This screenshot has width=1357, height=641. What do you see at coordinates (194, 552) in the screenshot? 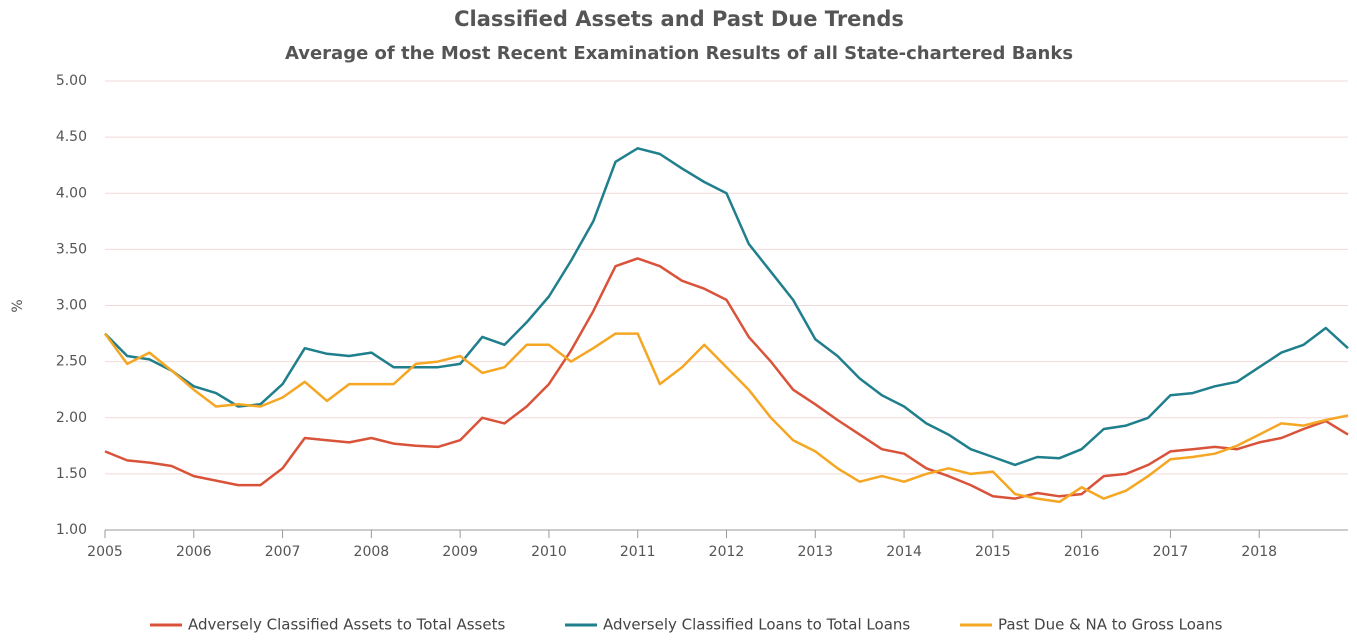
I see `x-tick-label: 2006` at bounding box center [194, 552].